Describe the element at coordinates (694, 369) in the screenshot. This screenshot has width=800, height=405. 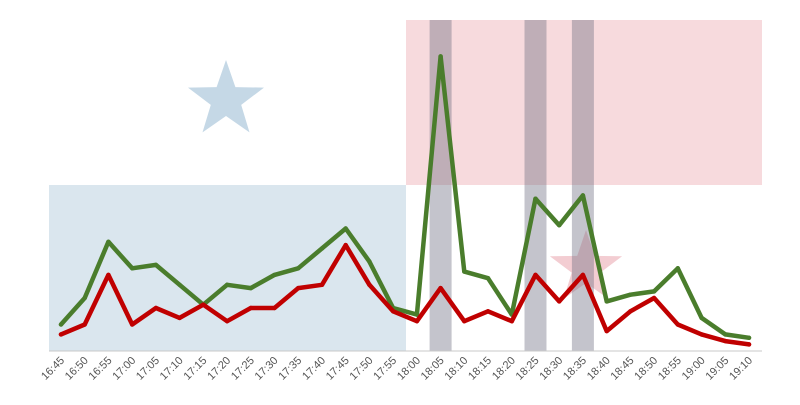
I see `x-tick-label: 19:00` at that location.